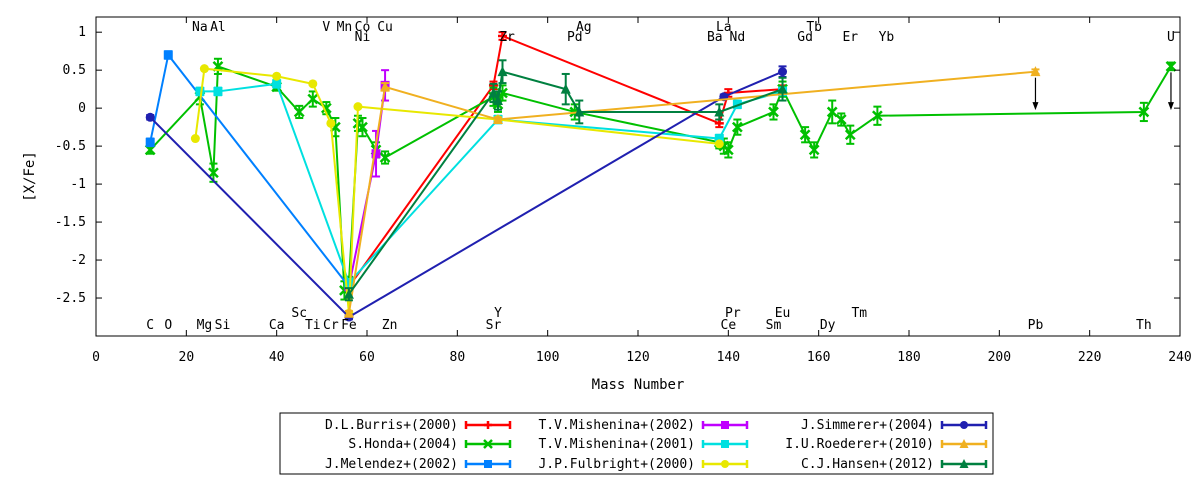 This screenshot has width=1200, height=480. I want to click on y-tick-label: -2, so click(78, 260).